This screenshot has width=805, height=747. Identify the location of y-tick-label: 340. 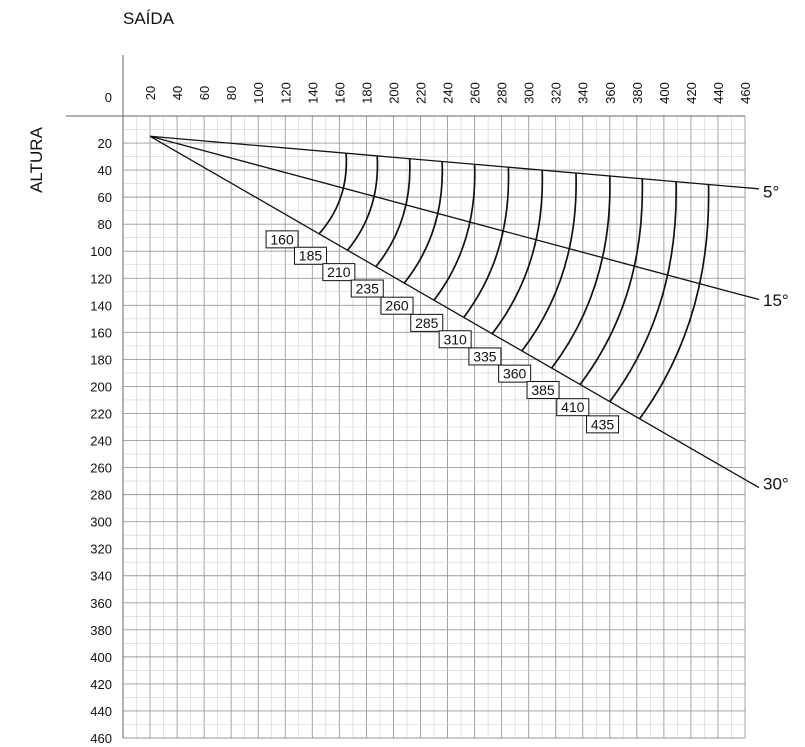
(101, 576).